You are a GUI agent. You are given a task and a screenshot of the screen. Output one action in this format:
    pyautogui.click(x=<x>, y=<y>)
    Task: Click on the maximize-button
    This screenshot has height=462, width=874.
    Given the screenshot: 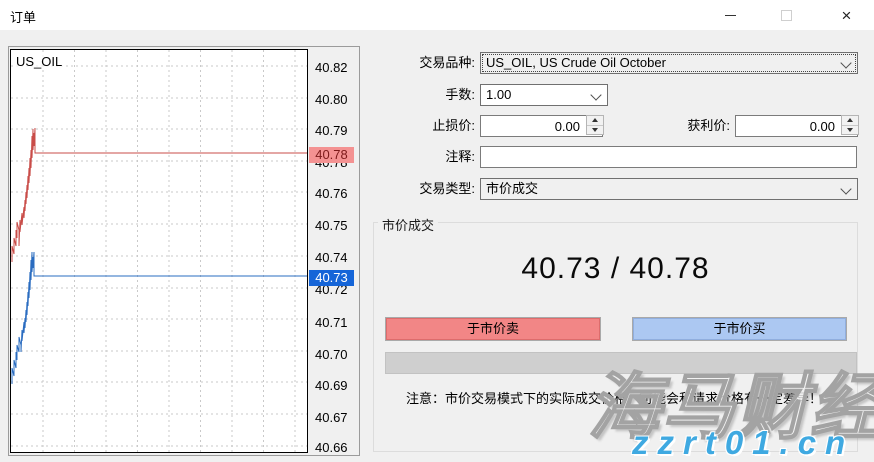 What is the action you would take?
    pyautogui.click(x=786, y=15)
    